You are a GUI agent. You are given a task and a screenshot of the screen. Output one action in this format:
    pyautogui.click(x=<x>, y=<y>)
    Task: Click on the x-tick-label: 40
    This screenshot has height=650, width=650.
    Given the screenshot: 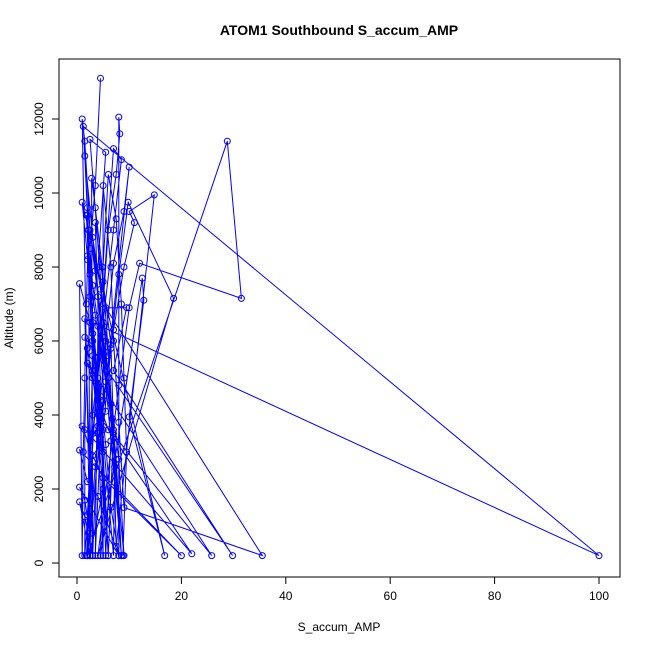 What is the action you would take?
    pyautogui.click(x=286, y=596)
    